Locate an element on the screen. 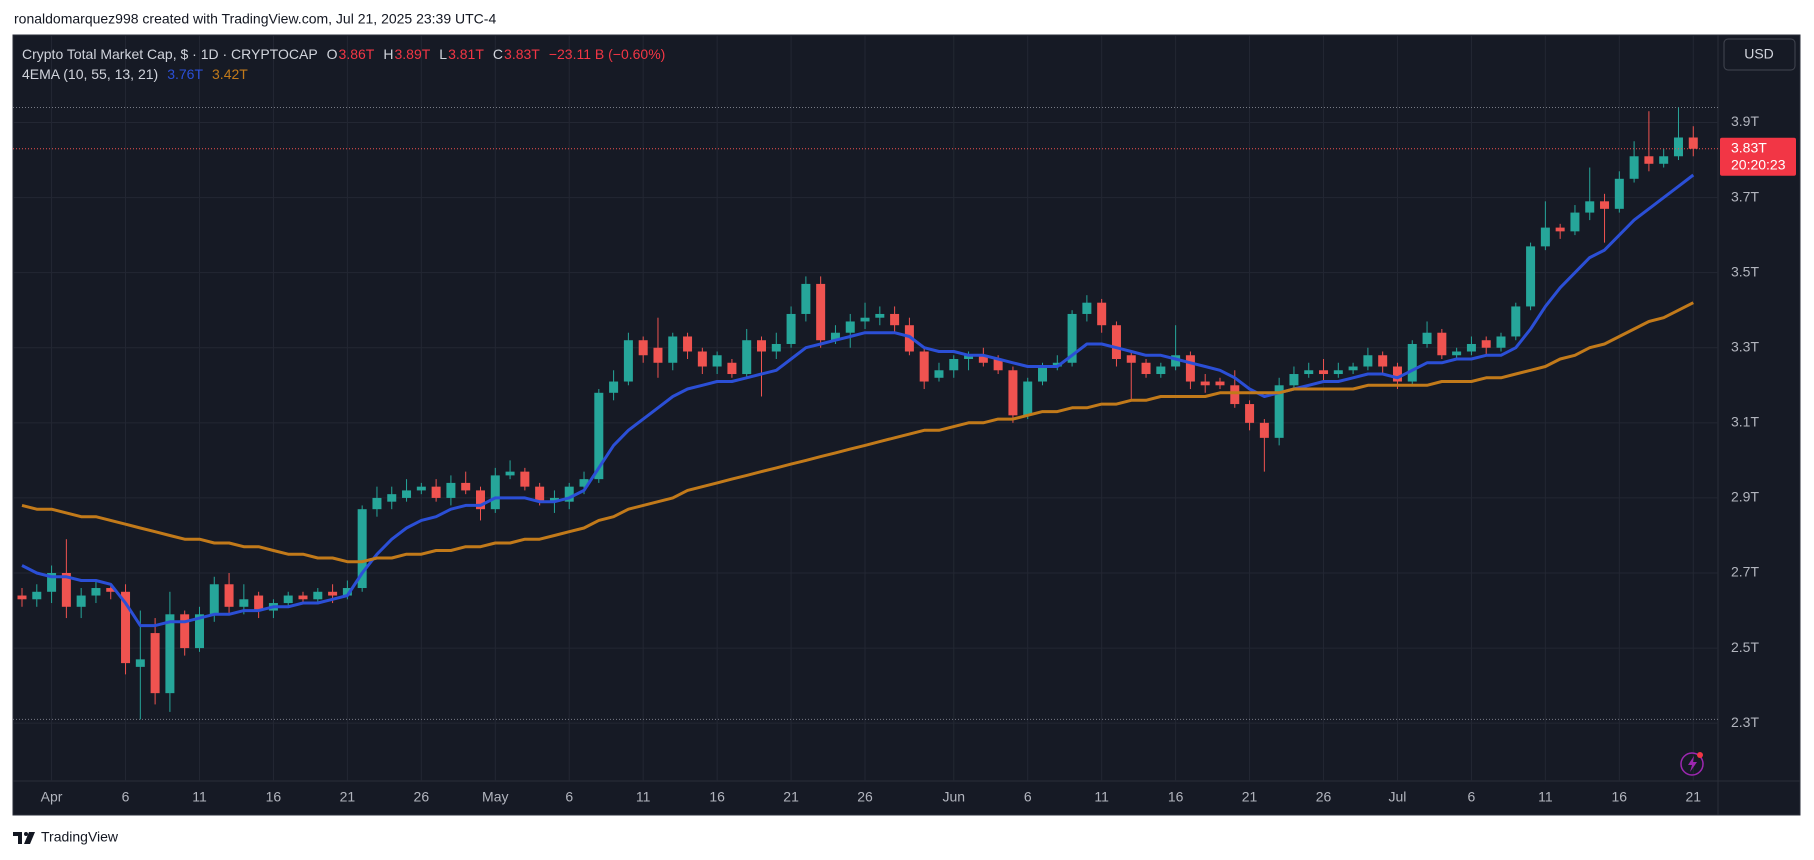  legend-value: 3.86T is located at coordinates (357, 54).